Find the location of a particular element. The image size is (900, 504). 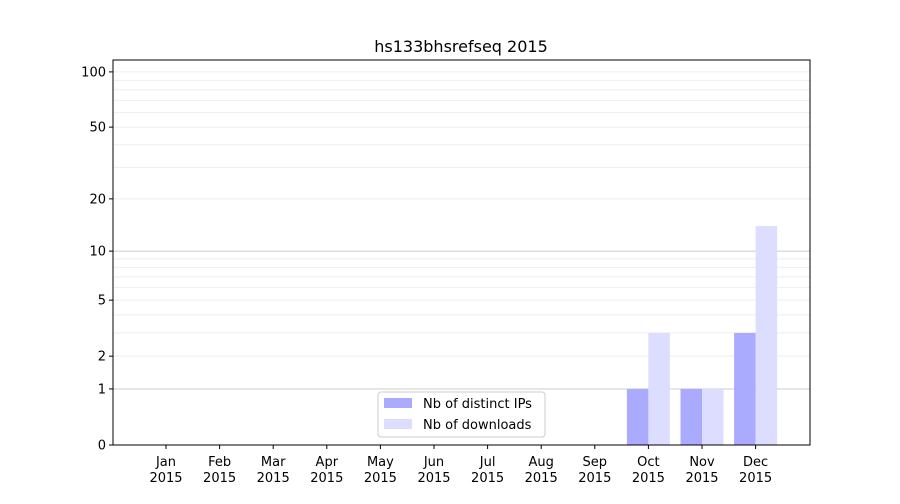

x-tick-label: Oct is located at coordinates (648, 462).